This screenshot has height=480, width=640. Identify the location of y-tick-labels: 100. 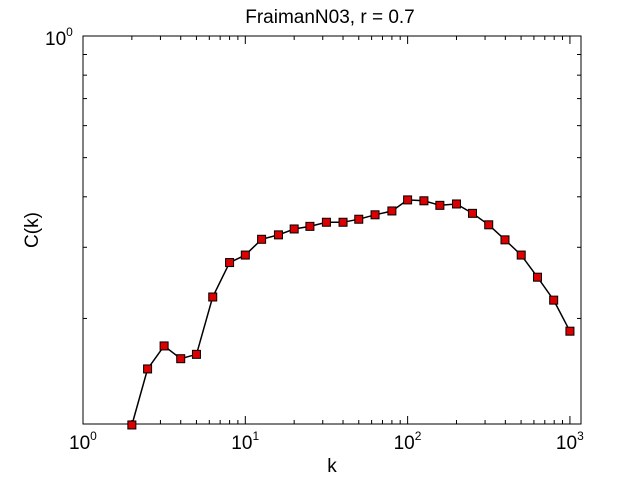
(59, 37).